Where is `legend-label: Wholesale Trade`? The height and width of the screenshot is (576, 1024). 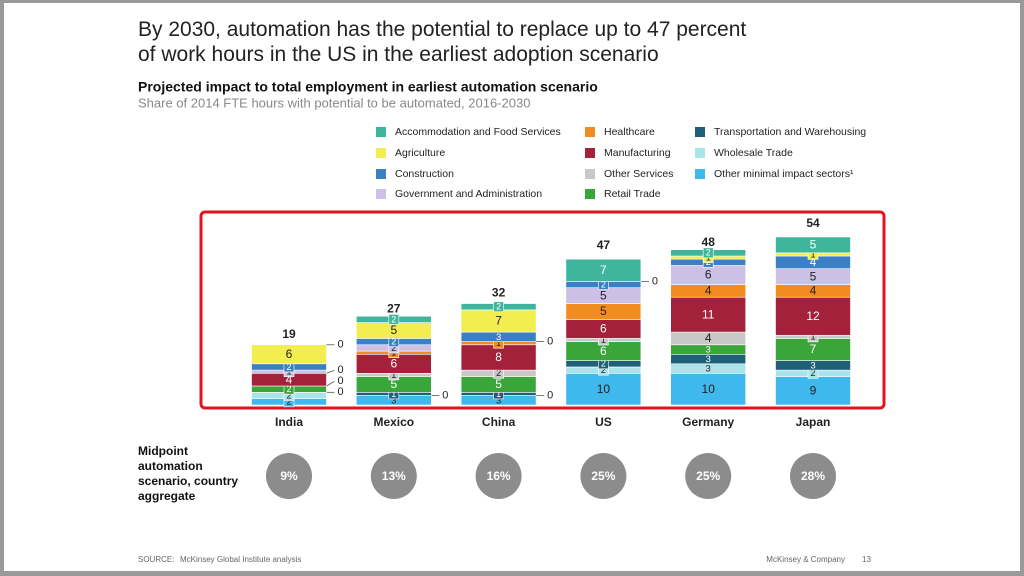
legend-label: Wholesale Trade is located at coordinates (753, 153).